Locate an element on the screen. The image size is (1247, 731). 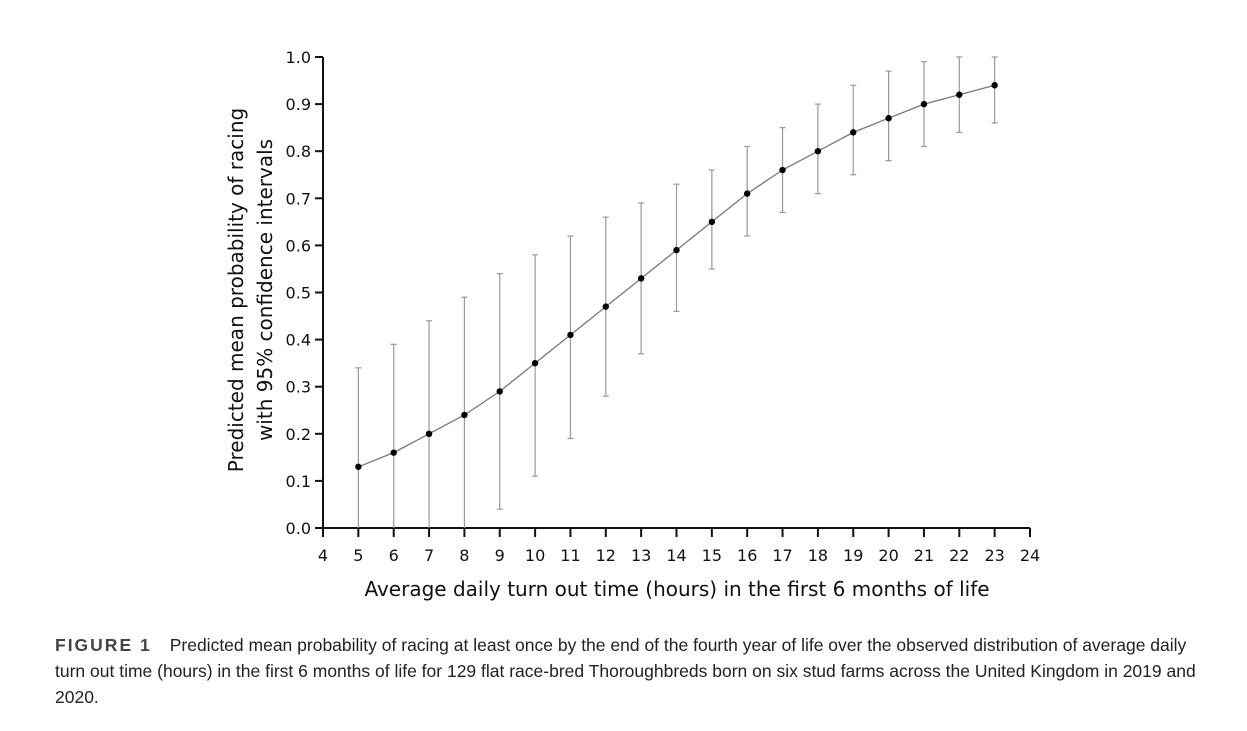
x-tick-label: 22 is located at coordinates (959, 555).